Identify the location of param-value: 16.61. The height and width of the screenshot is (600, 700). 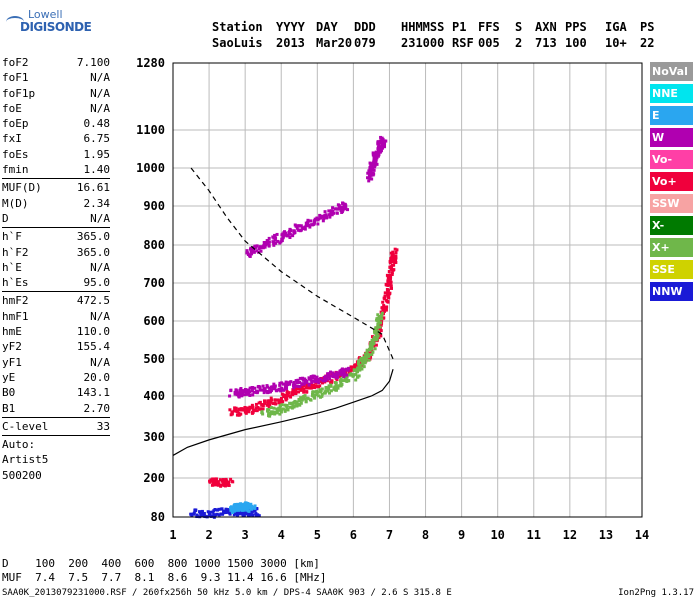
(93, 188).